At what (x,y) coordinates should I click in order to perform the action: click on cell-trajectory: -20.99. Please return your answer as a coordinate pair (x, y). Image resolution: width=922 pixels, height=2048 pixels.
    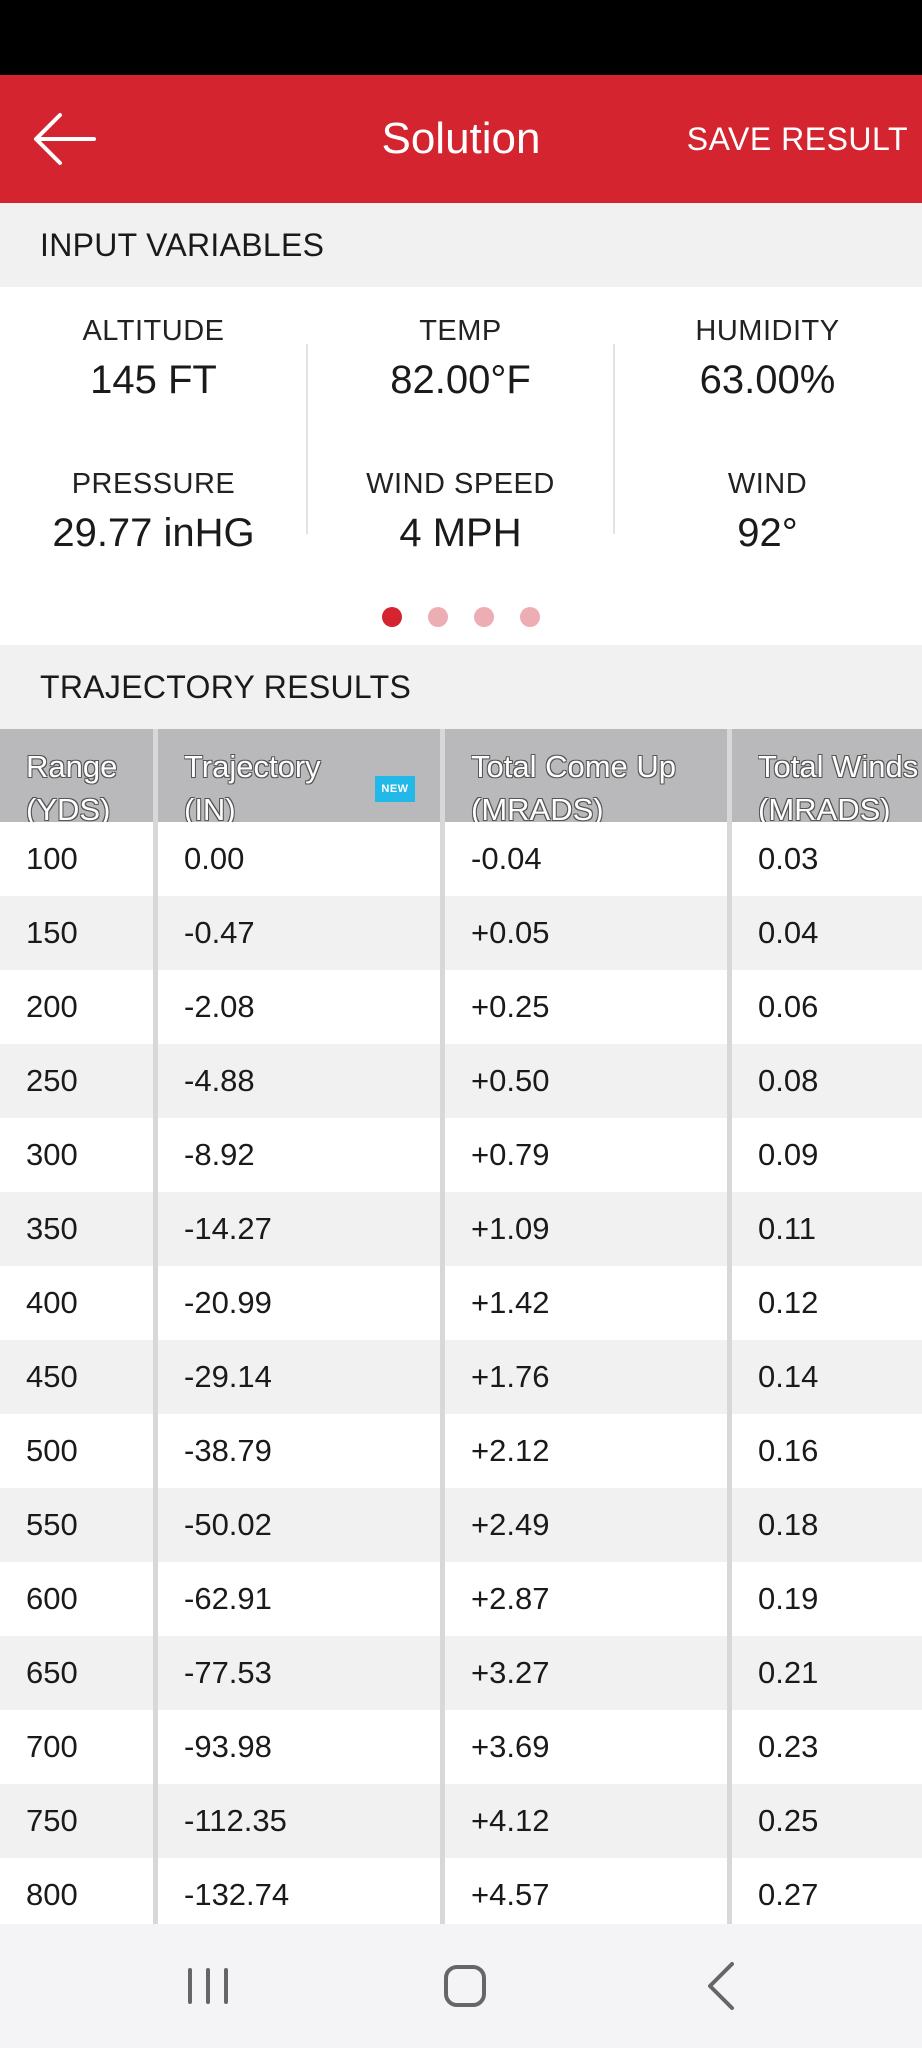
    Looking at the image, I should click on (228, 1302).